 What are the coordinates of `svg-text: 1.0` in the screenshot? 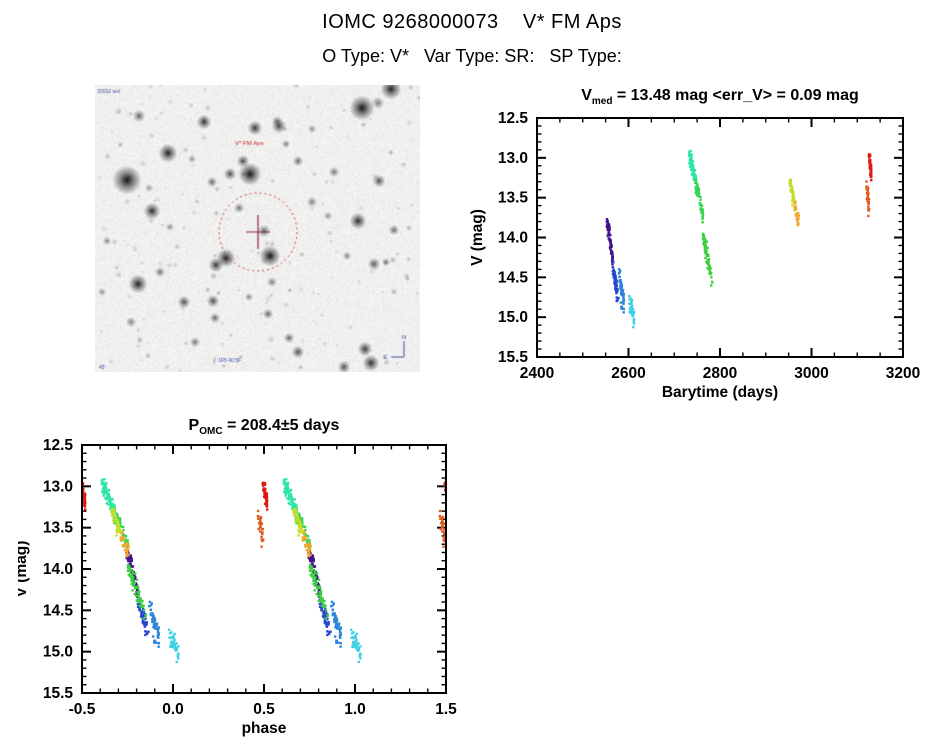 It's located at (355, 709).